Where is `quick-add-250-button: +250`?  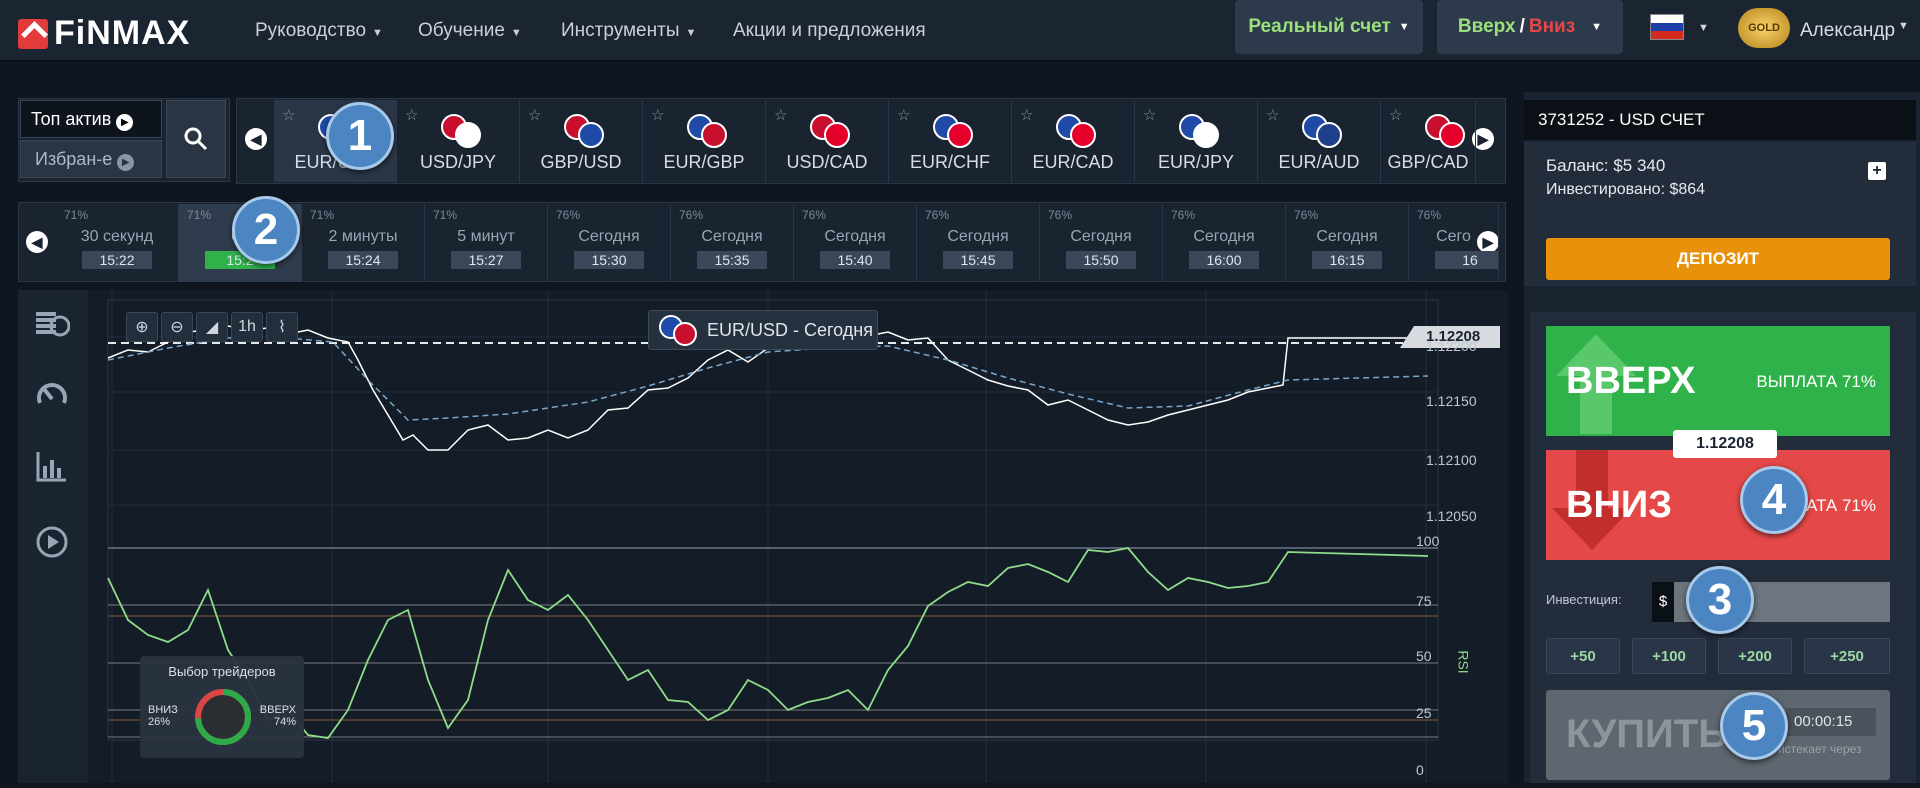
quick-add-250-button: +250 is located at coordinates (1847, 656).